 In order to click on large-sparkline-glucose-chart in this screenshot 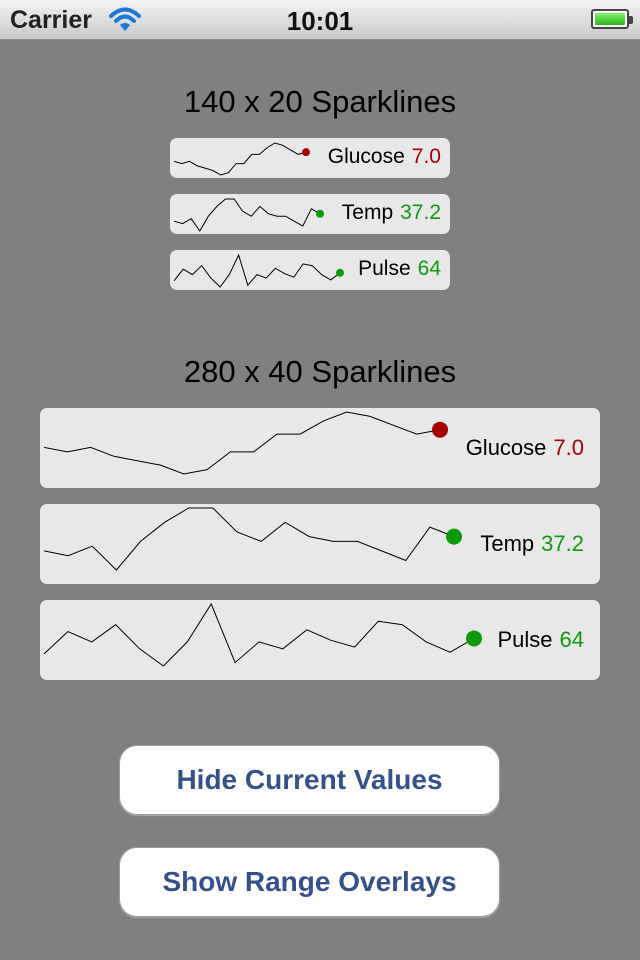, I will do `click(245, 443)`.